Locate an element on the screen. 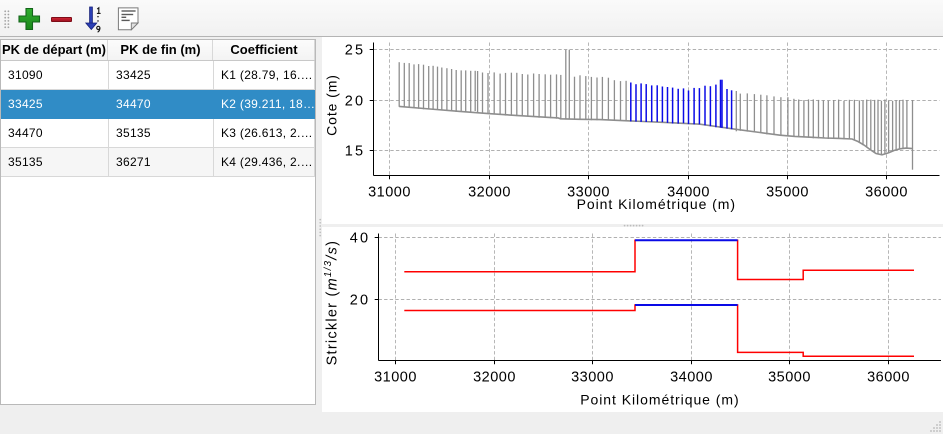 Image resolution: width=943 pixels, height=434 pixels. svg-text: Cote (m) is located at coordinates (332, 105).